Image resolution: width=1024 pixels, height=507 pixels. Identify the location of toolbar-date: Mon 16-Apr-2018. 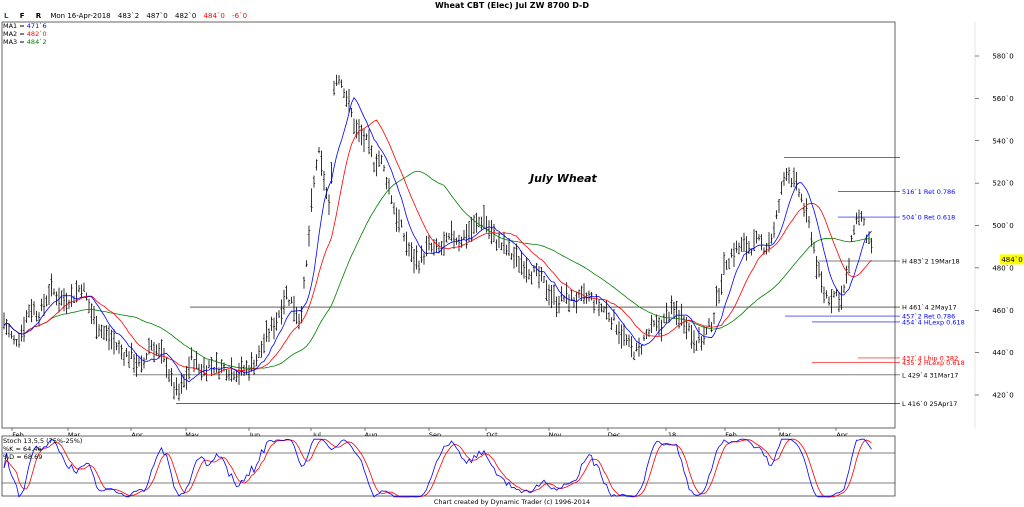
(80, 16).